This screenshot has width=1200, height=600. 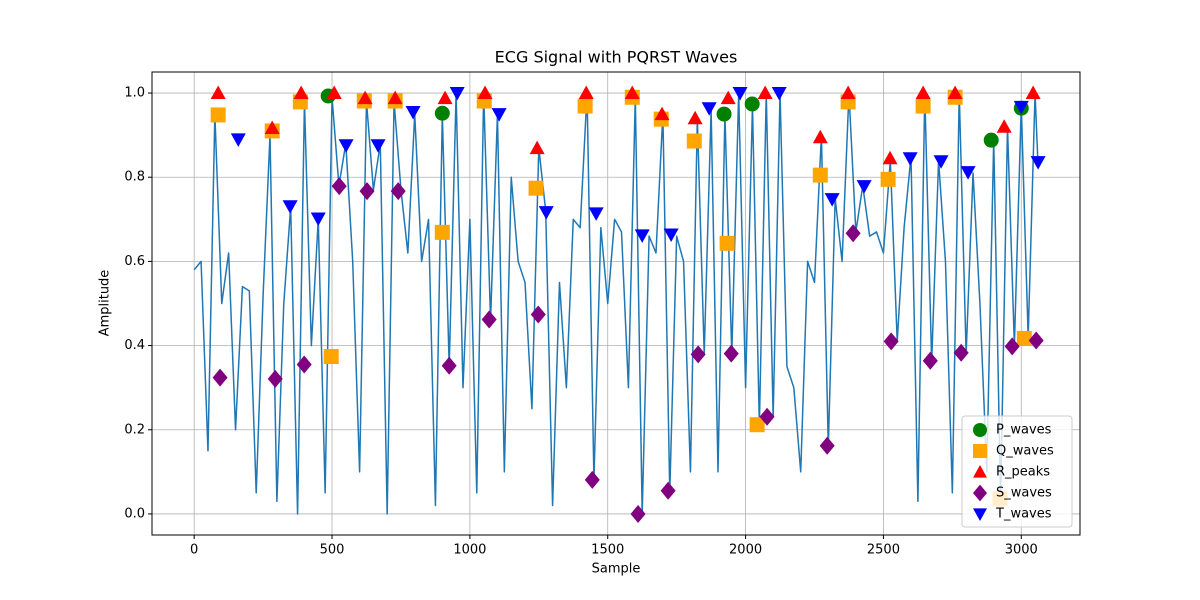 I want to click on x-tick-label: 2000, so click(x=745, y=550).